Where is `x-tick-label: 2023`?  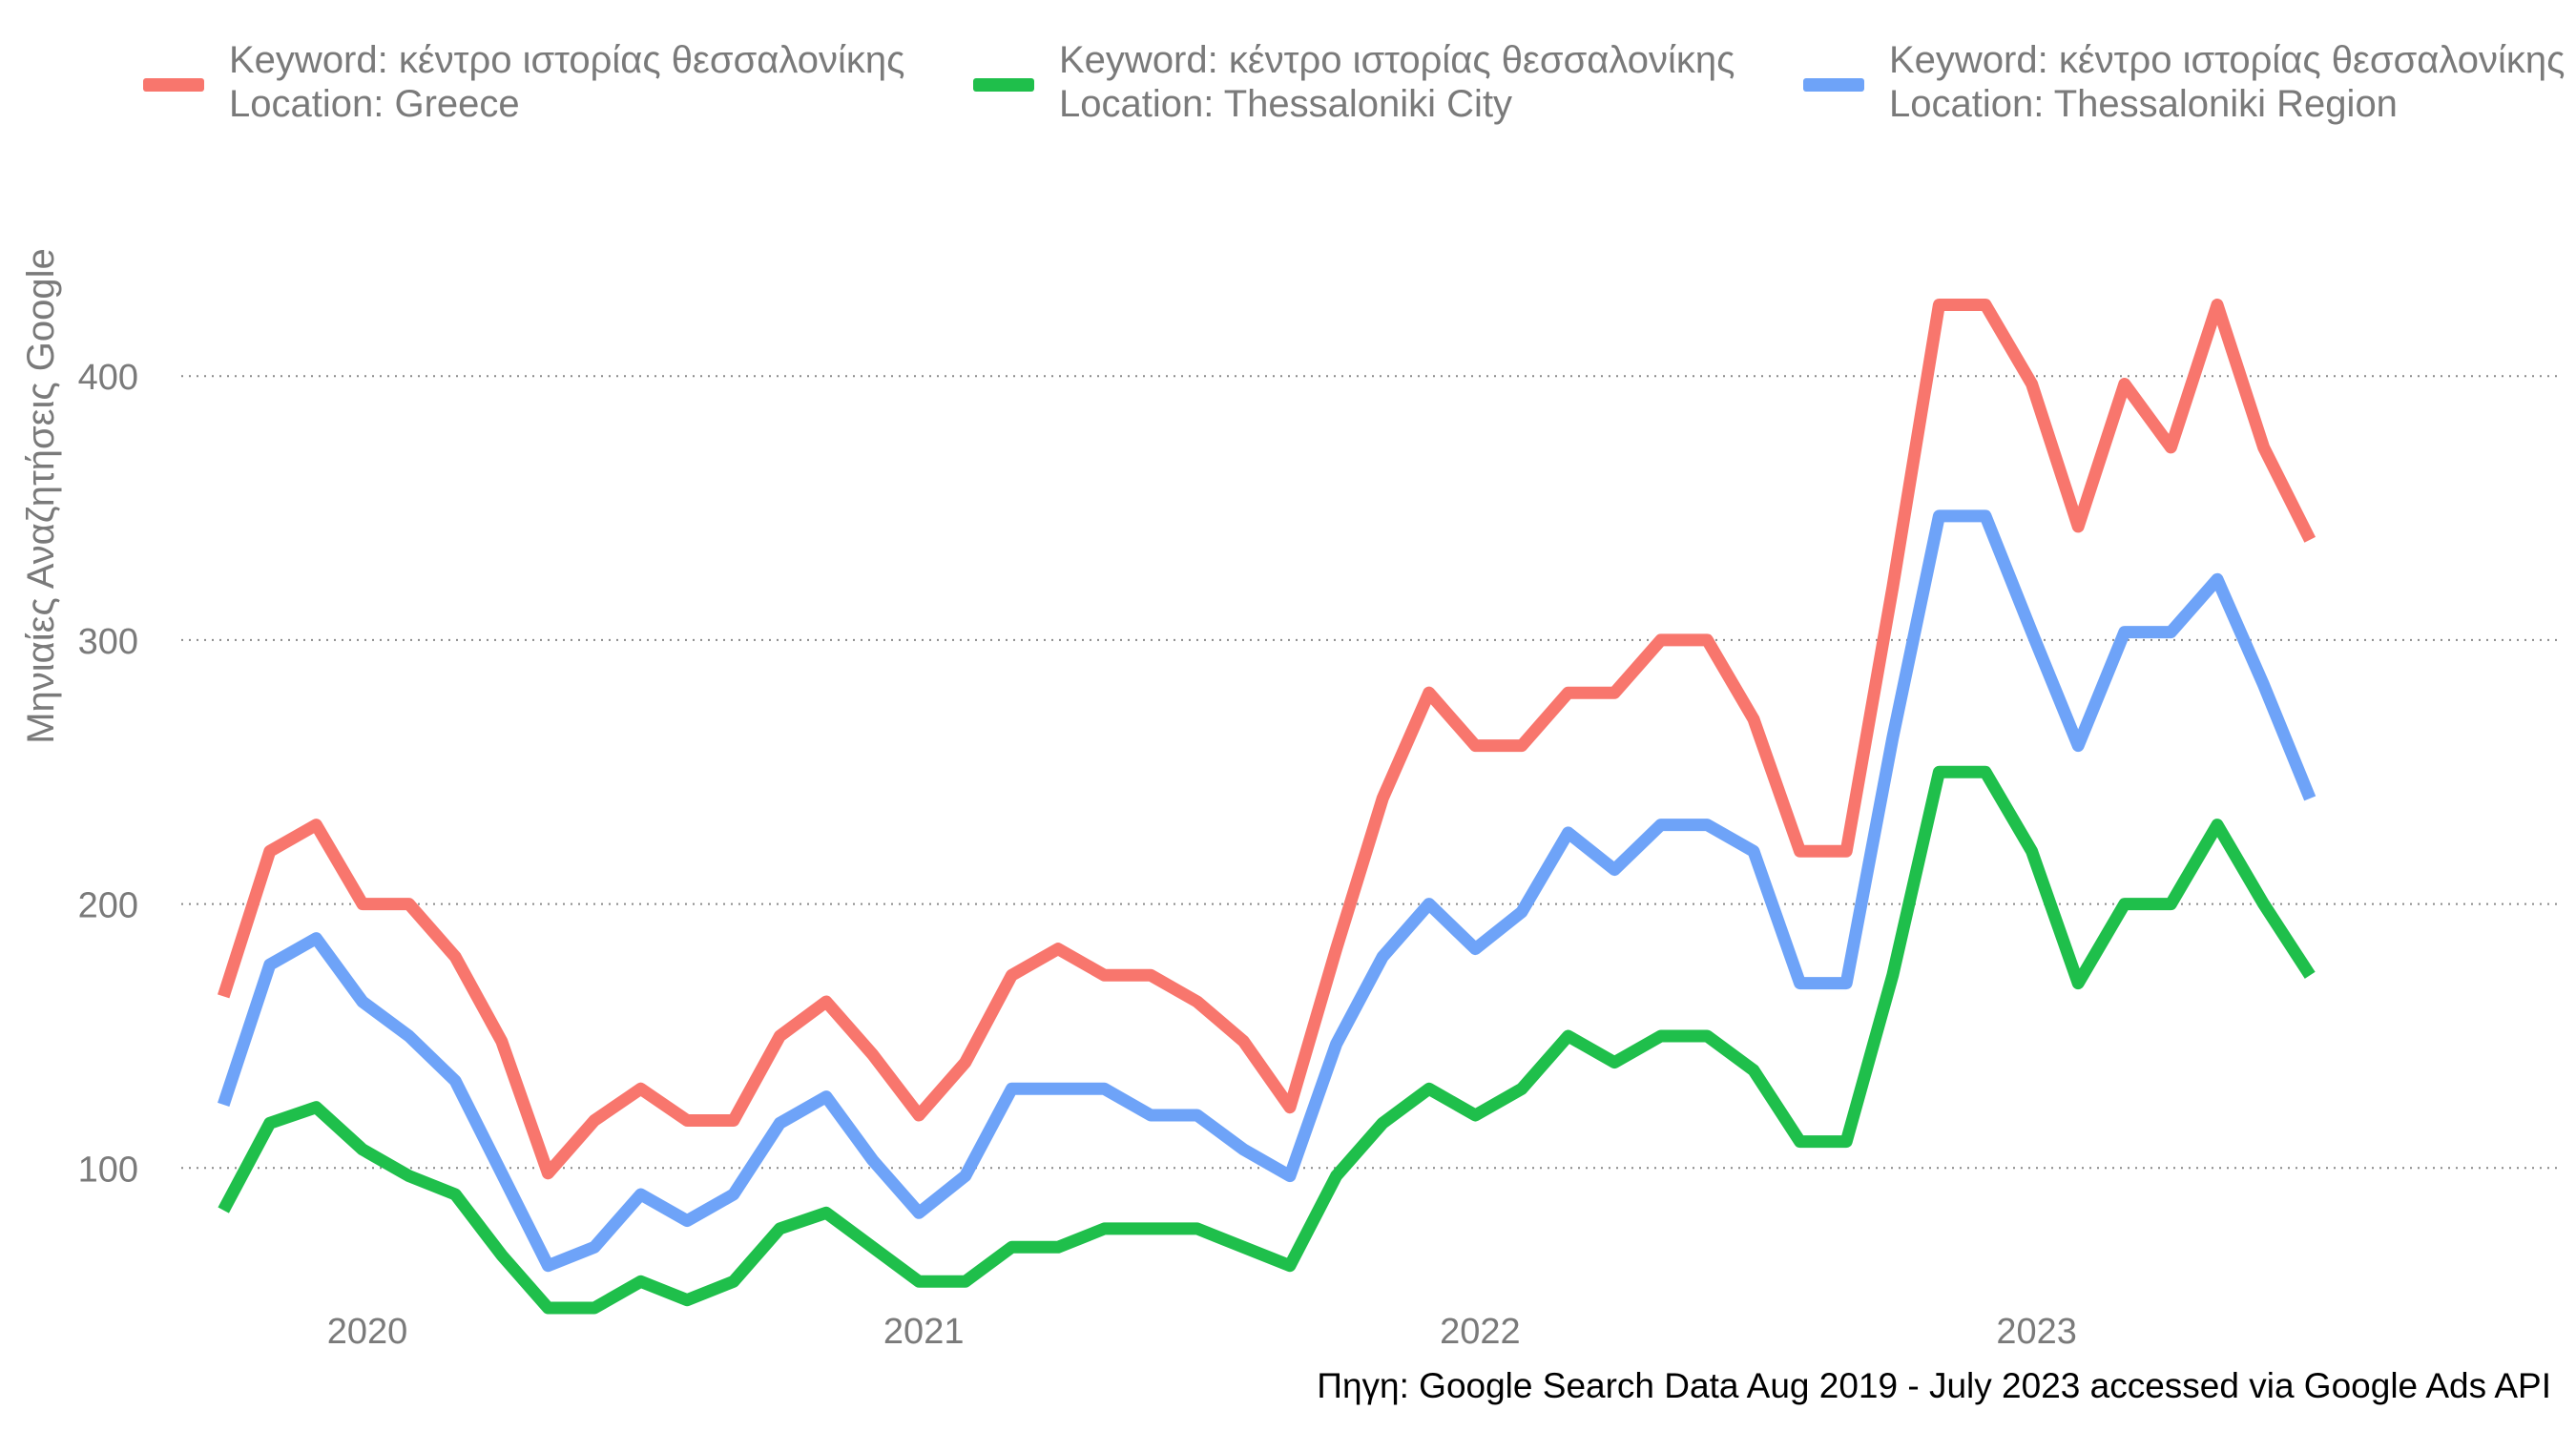
x-tick-label: 2023 is located at coordinates (2036, 1332).